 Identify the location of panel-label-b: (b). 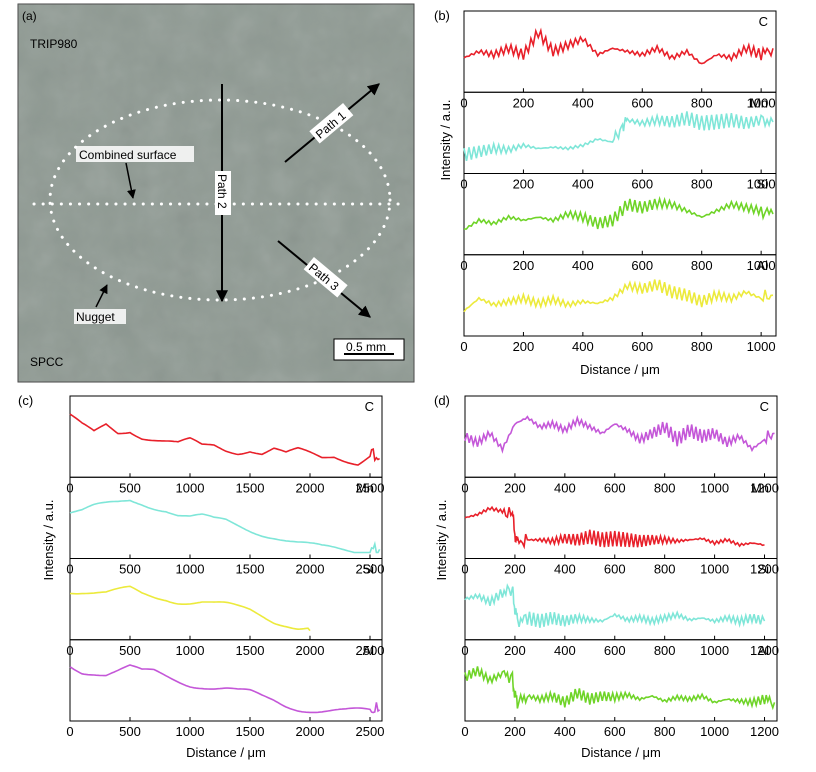
(442, 15).